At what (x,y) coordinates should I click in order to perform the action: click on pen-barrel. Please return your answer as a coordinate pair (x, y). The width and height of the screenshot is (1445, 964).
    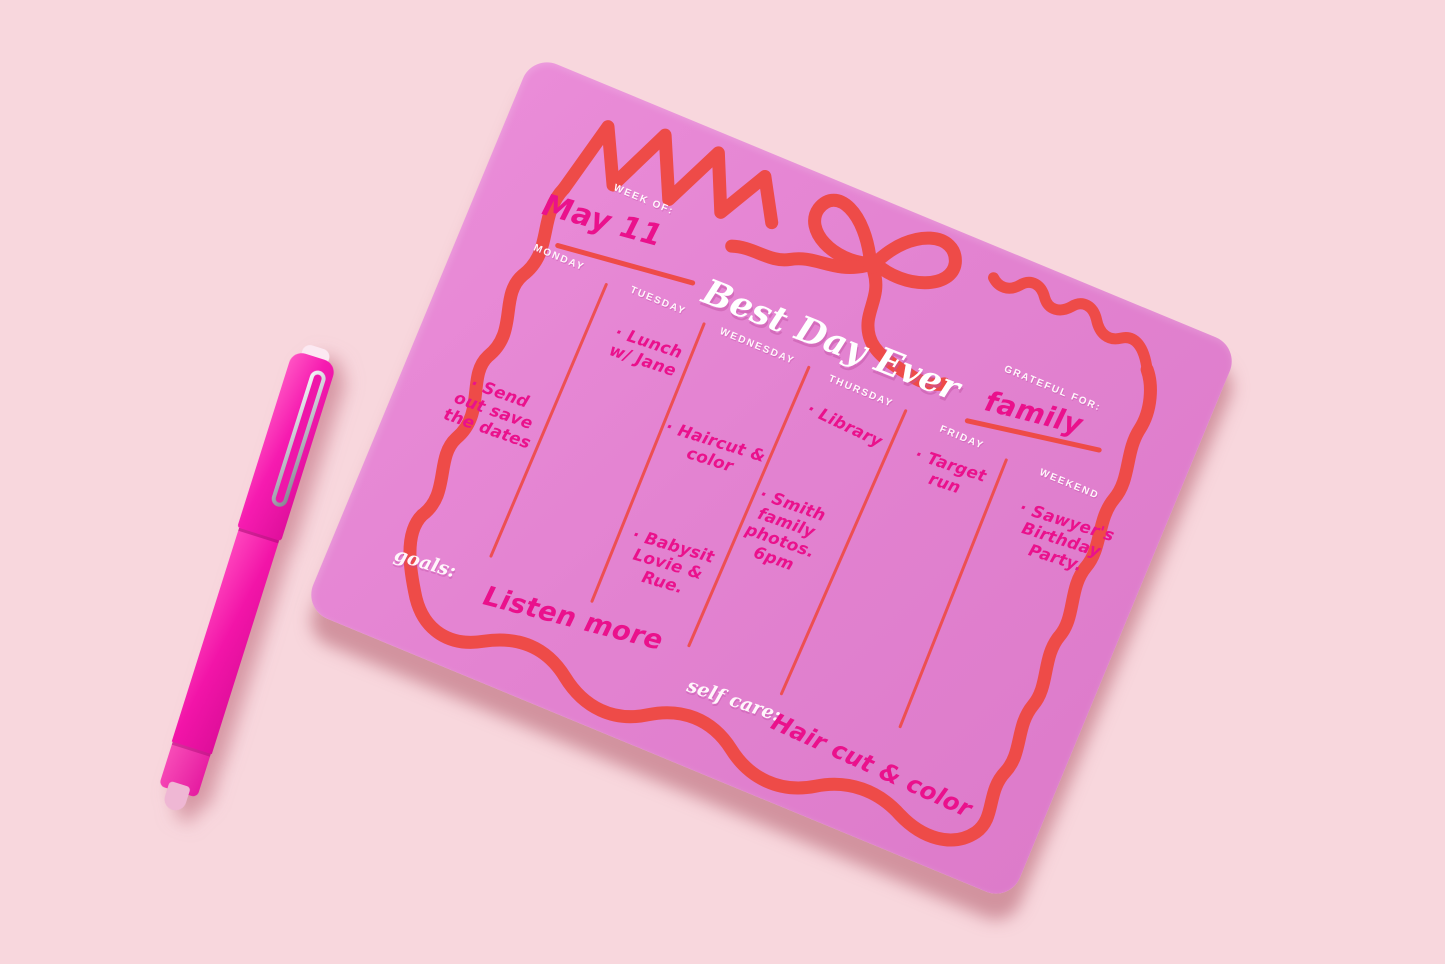
    Looking at the image, I should click on (225, 641).